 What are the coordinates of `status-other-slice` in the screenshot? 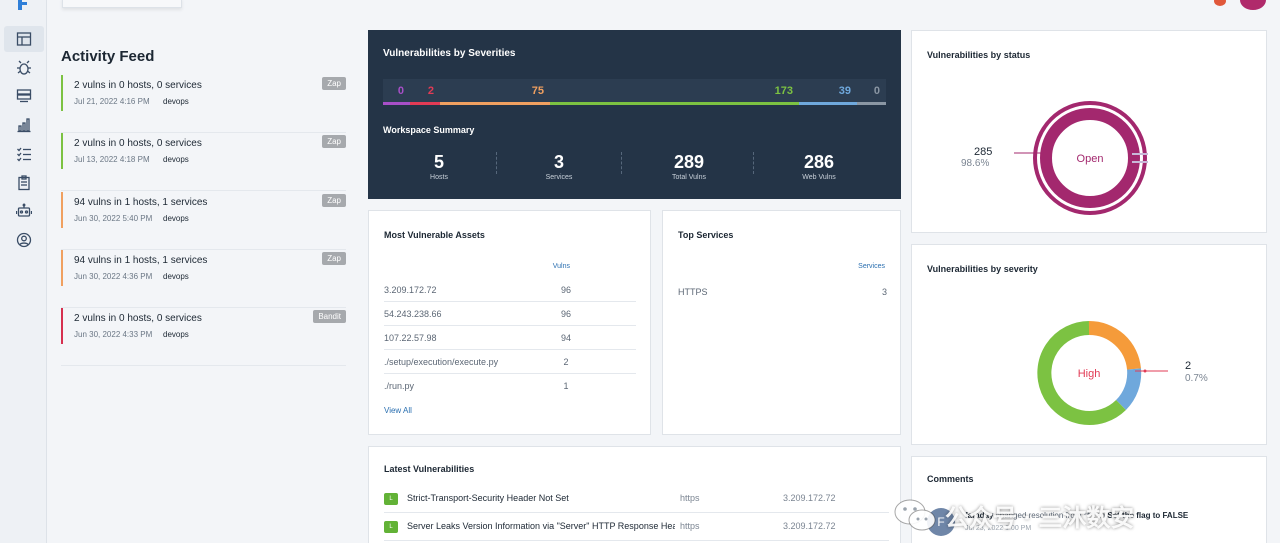 It's located at (1140, 158).